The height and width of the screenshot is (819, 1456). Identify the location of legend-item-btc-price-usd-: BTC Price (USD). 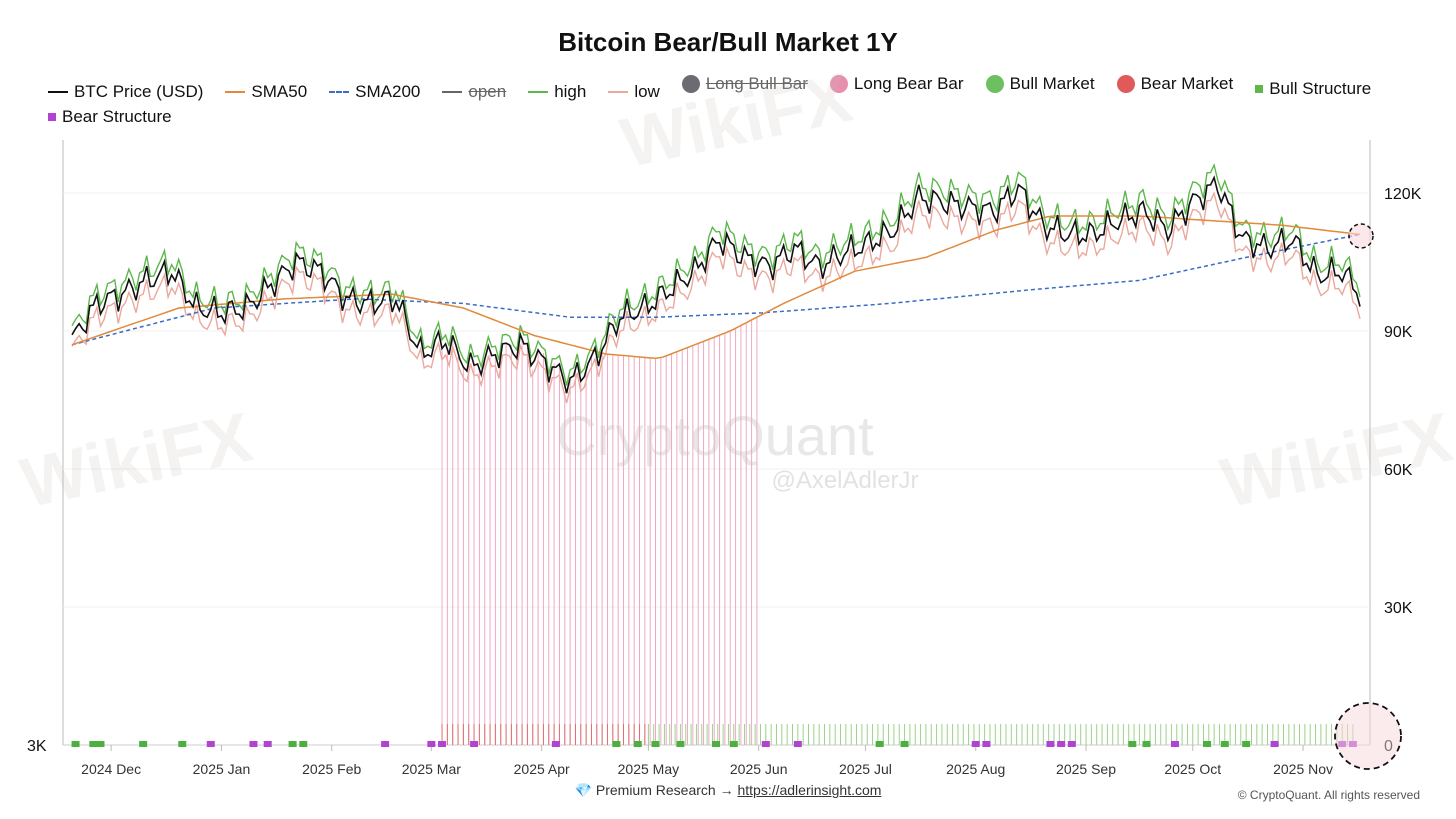
(125, 92).